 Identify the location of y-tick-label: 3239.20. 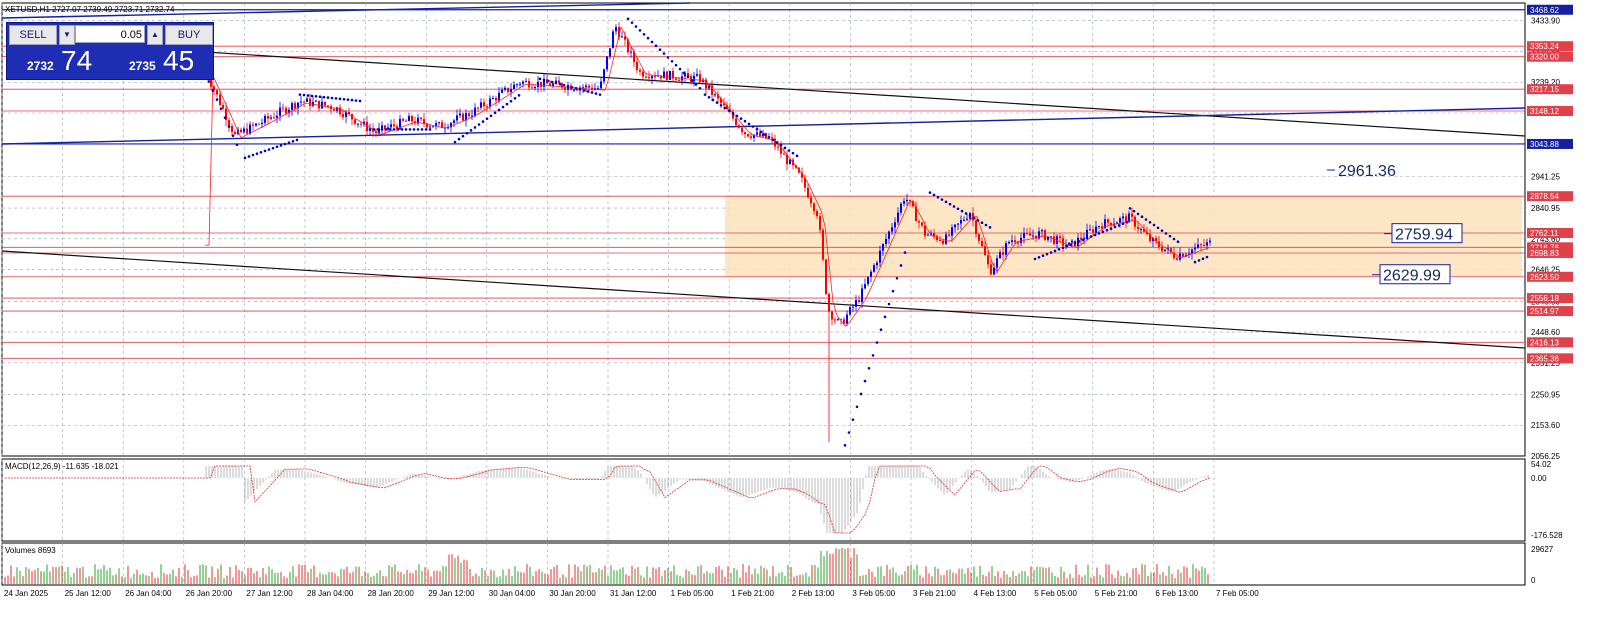
(1545, 82).